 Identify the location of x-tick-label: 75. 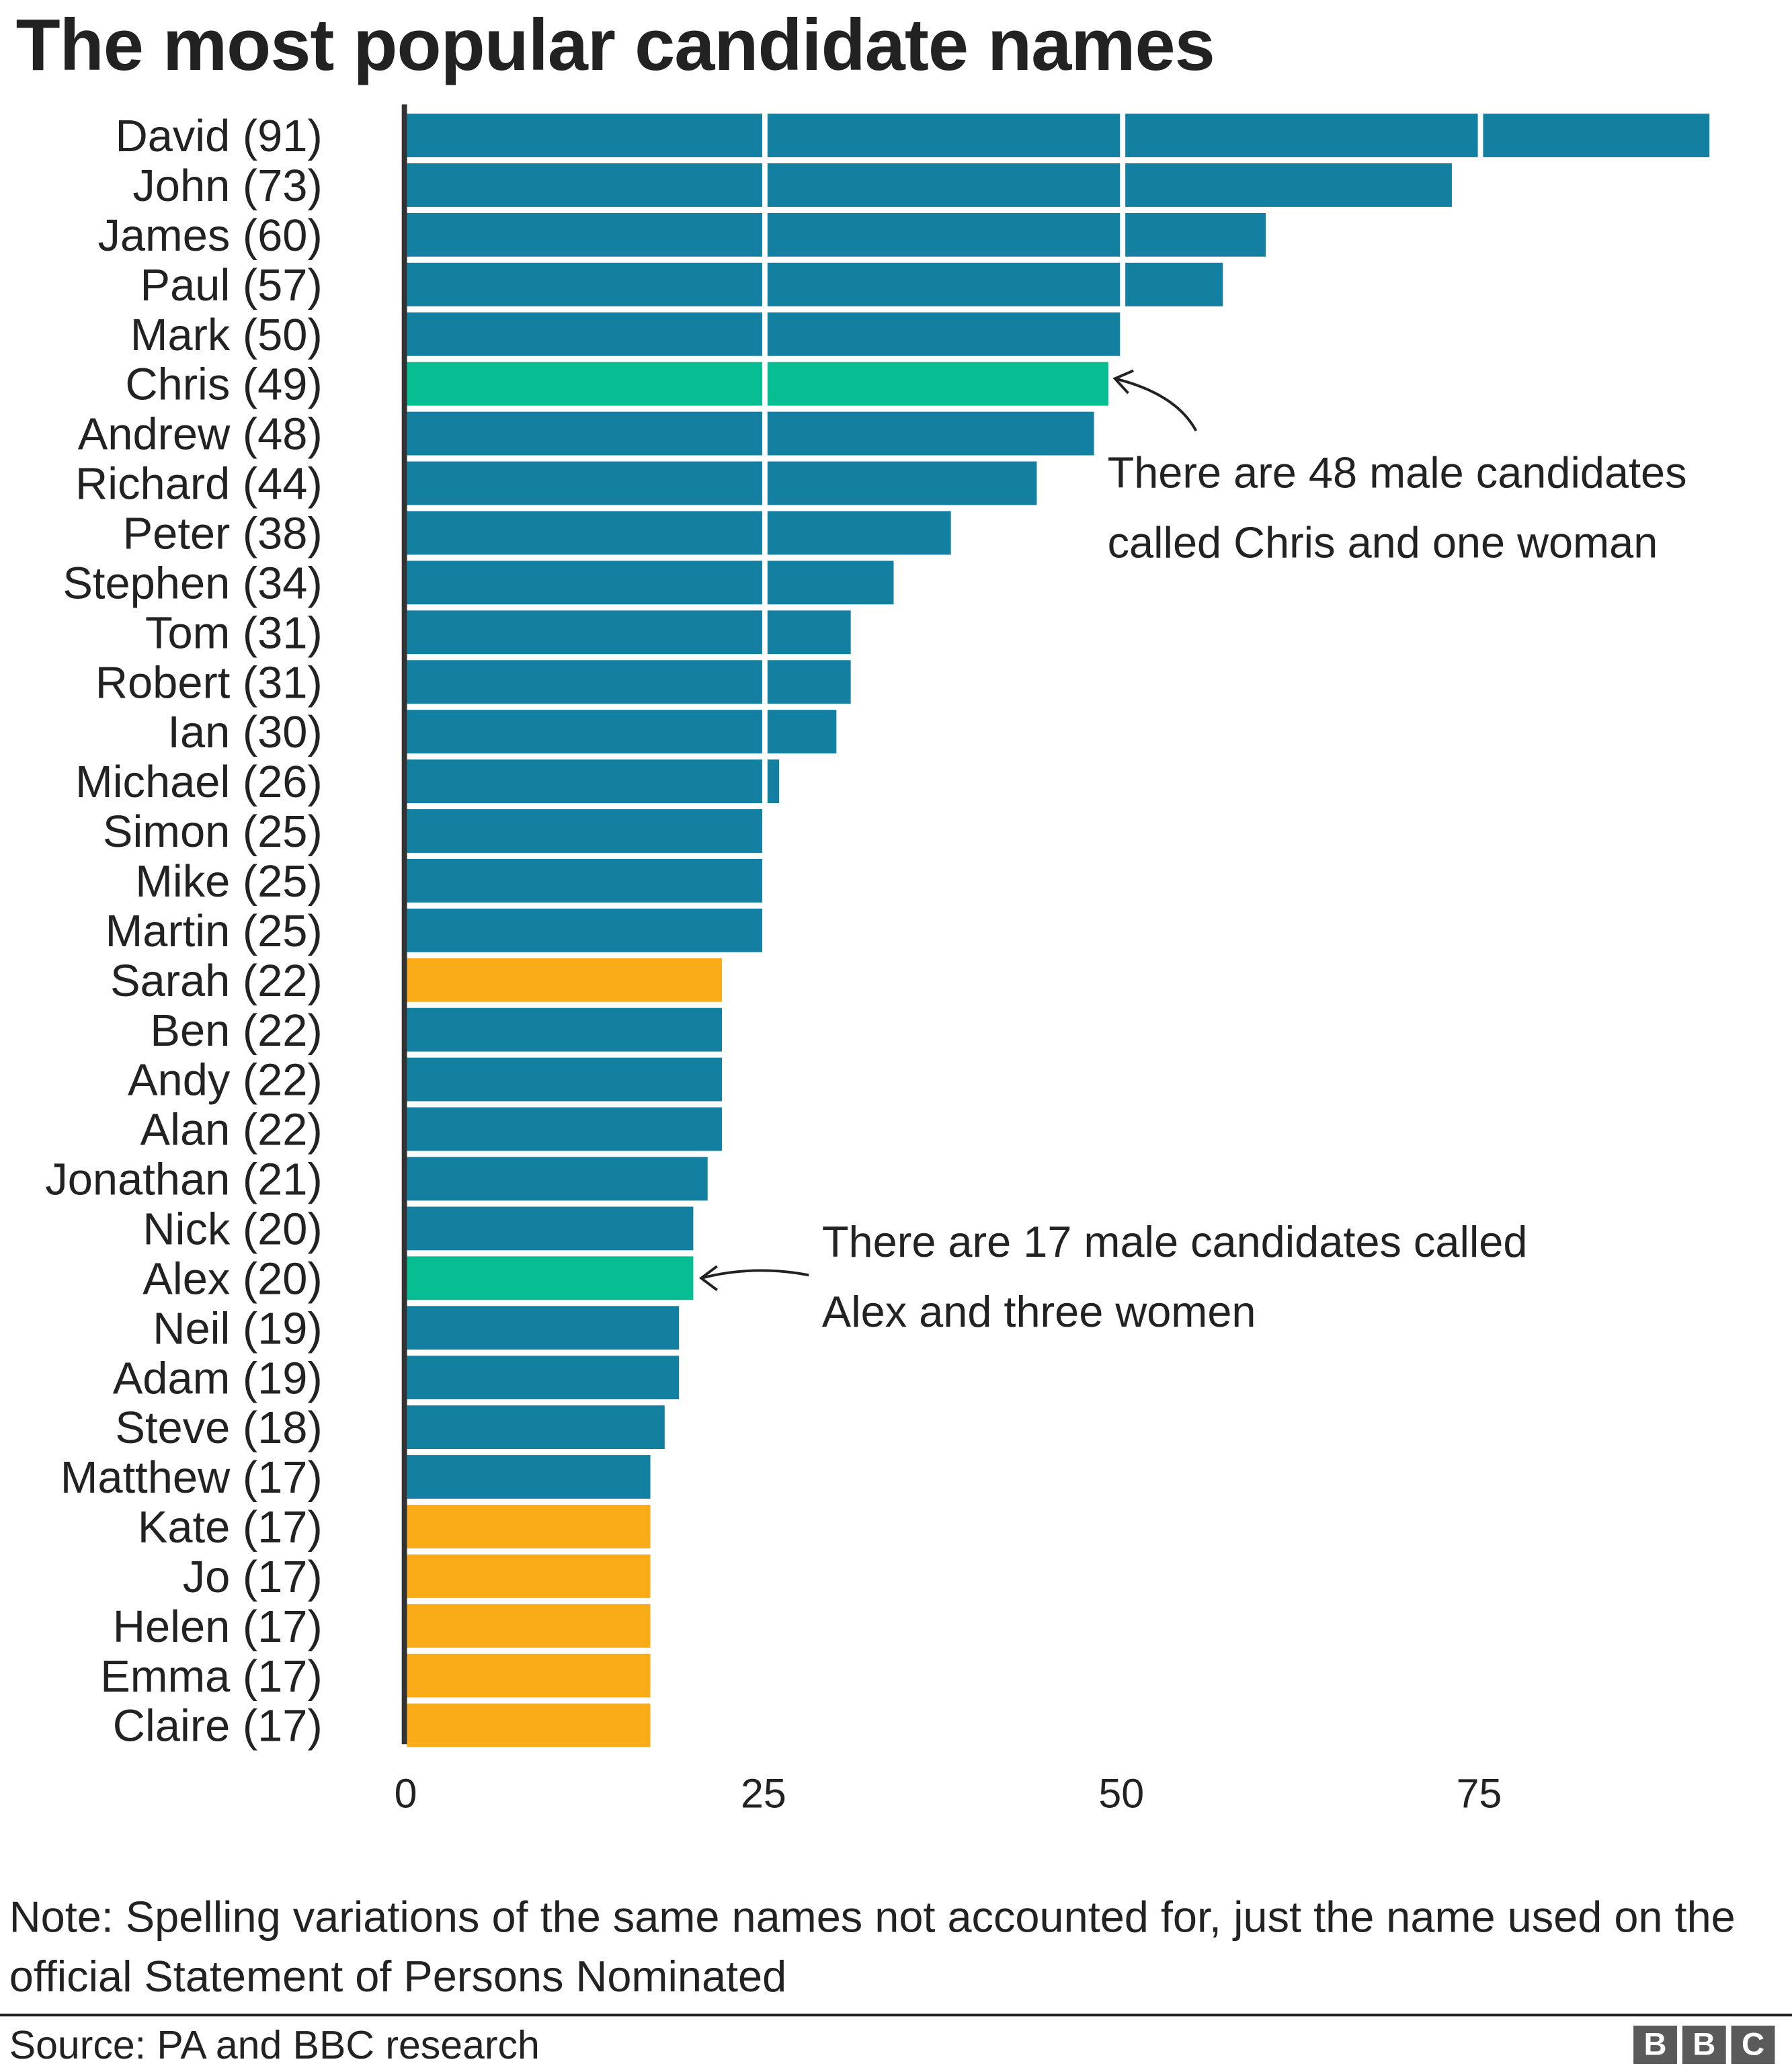
(1479, 1794).